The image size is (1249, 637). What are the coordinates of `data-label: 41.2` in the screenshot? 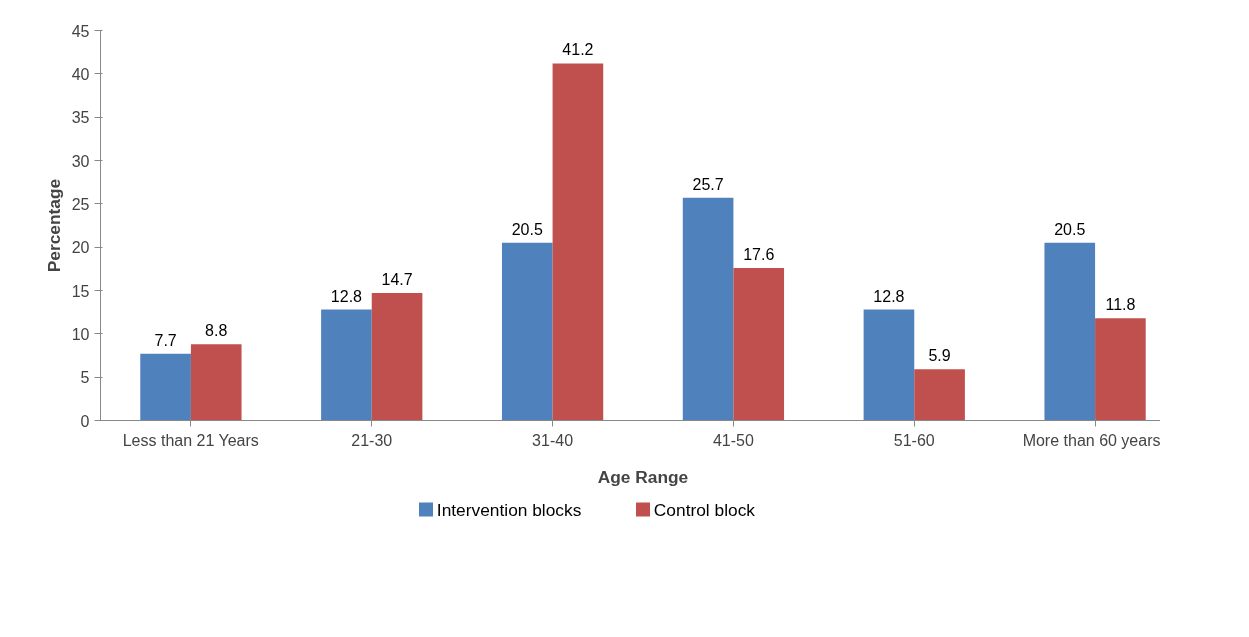 It's located at (578, 50).